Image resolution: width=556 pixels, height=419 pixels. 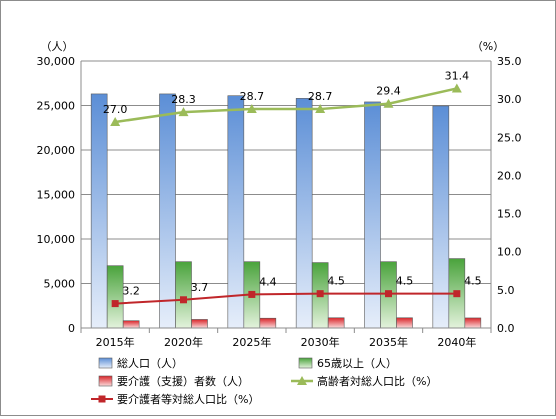 I want to click on data-label: 4.4, so click(x=268, y=281).